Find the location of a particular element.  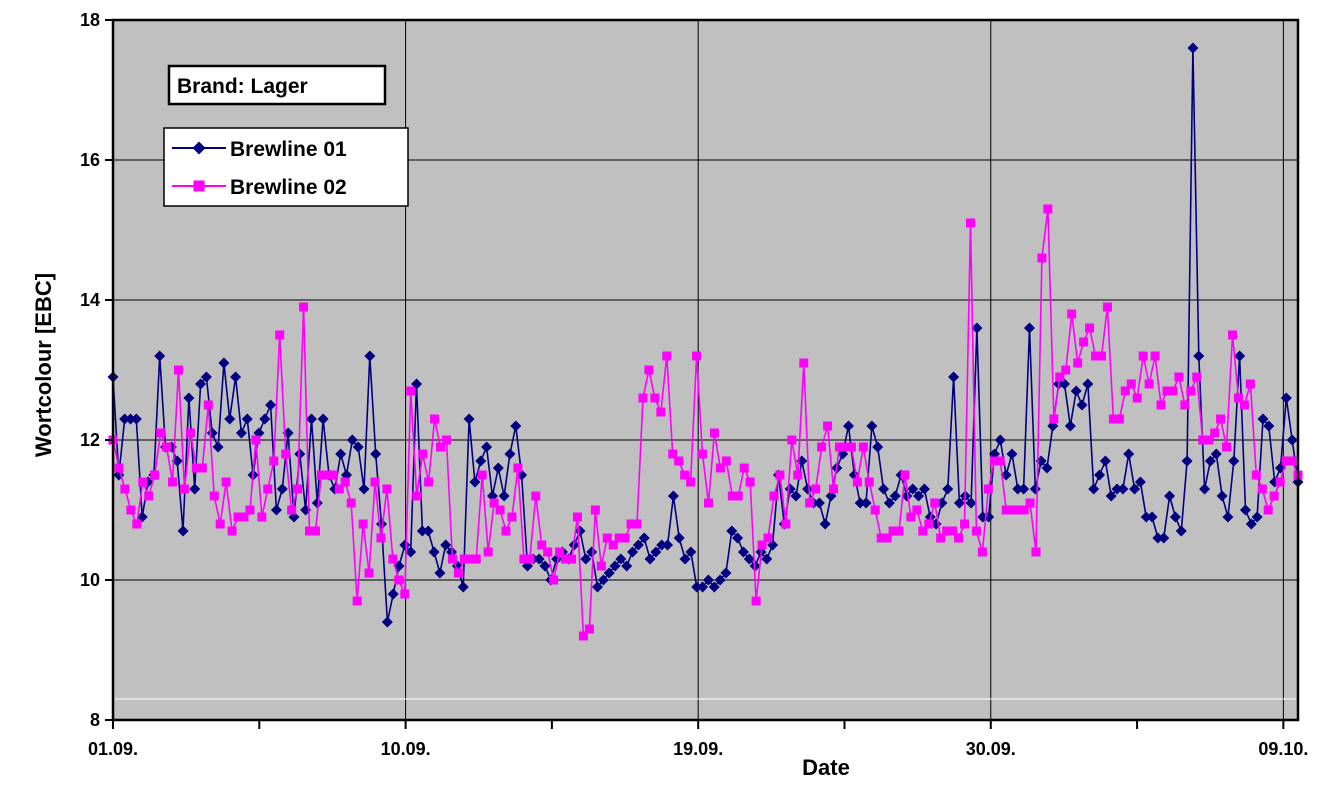

legend-label-1: Brewline 01 is located at coordinates (288, 149).